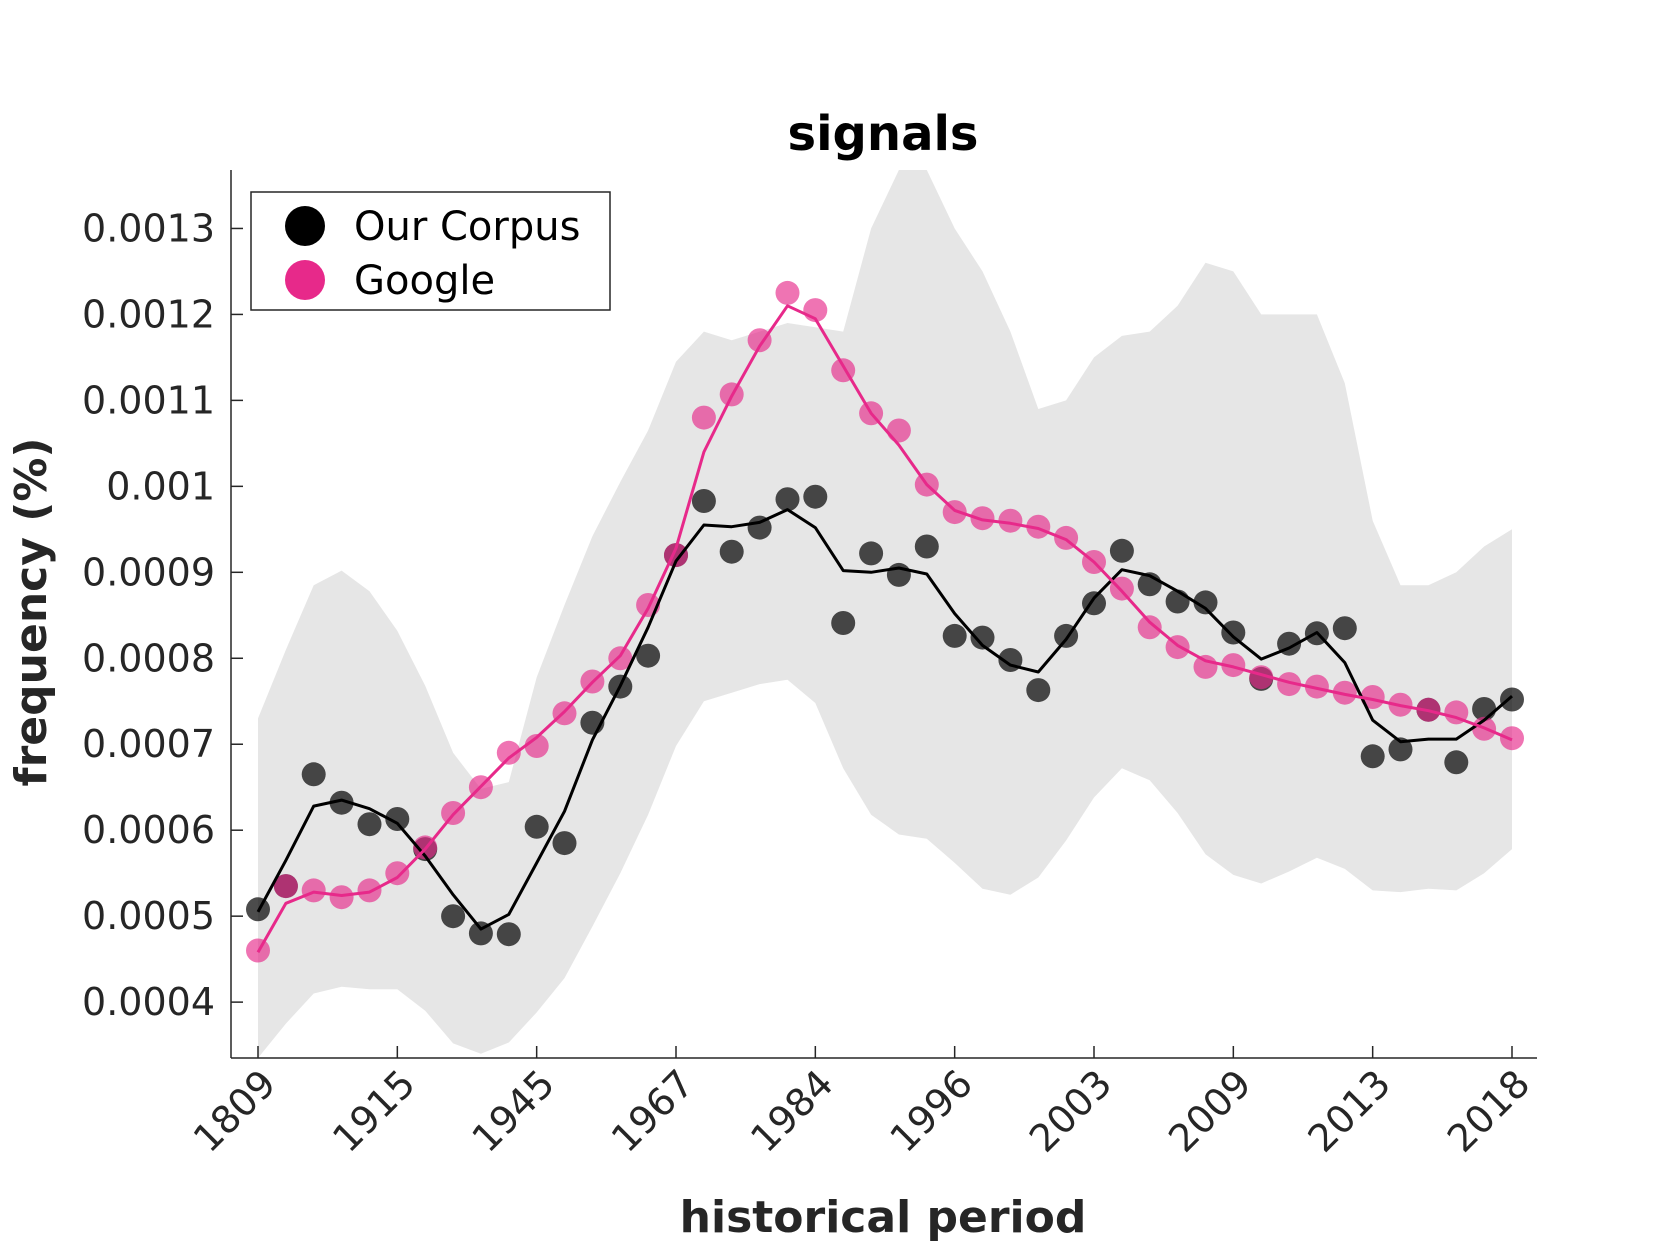 This screenshot has width=1680, height=1260. I want to click on x-tick-label: 1996, so click(932, 1111).